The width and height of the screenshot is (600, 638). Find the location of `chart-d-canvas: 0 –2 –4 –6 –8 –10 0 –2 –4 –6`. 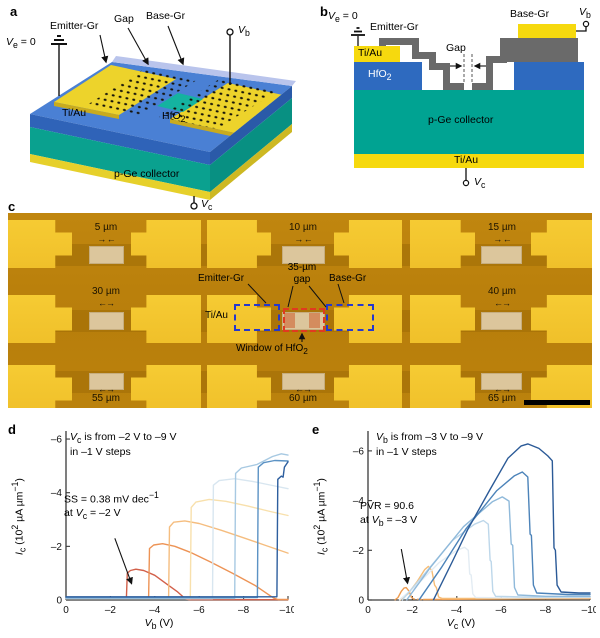

chart-d-canvas: 0 –2 –4 –6 –8 –10 0 –2 –4 –6 is located at coordinates (172, 523).